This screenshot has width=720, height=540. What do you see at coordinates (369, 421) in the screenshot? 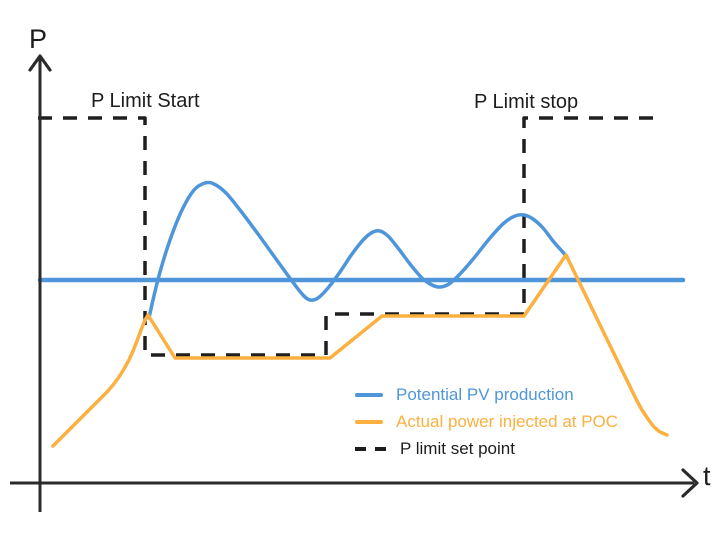
I see `legend-line-solid-orange-icon` at bounding box center [369, 421].